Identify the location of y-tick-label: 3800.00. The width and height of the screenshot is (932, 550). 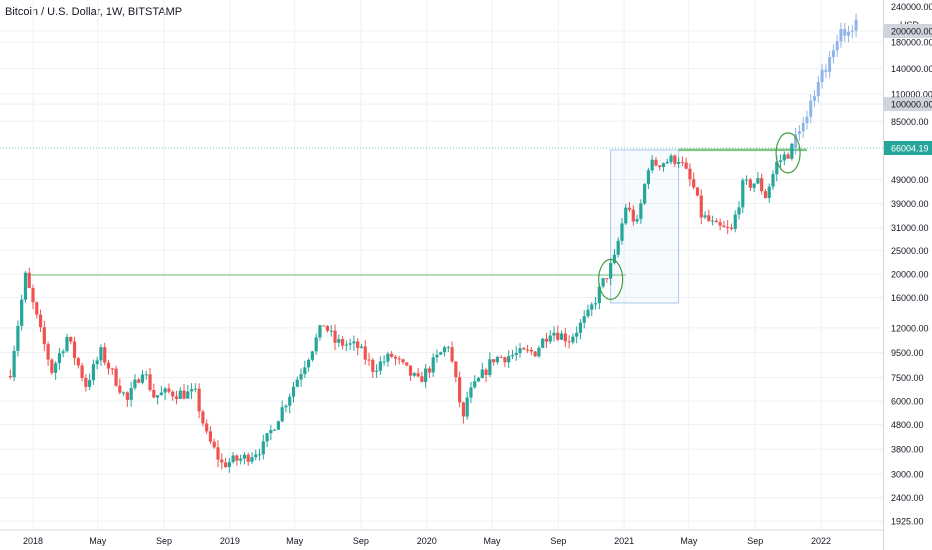
(907, 450).